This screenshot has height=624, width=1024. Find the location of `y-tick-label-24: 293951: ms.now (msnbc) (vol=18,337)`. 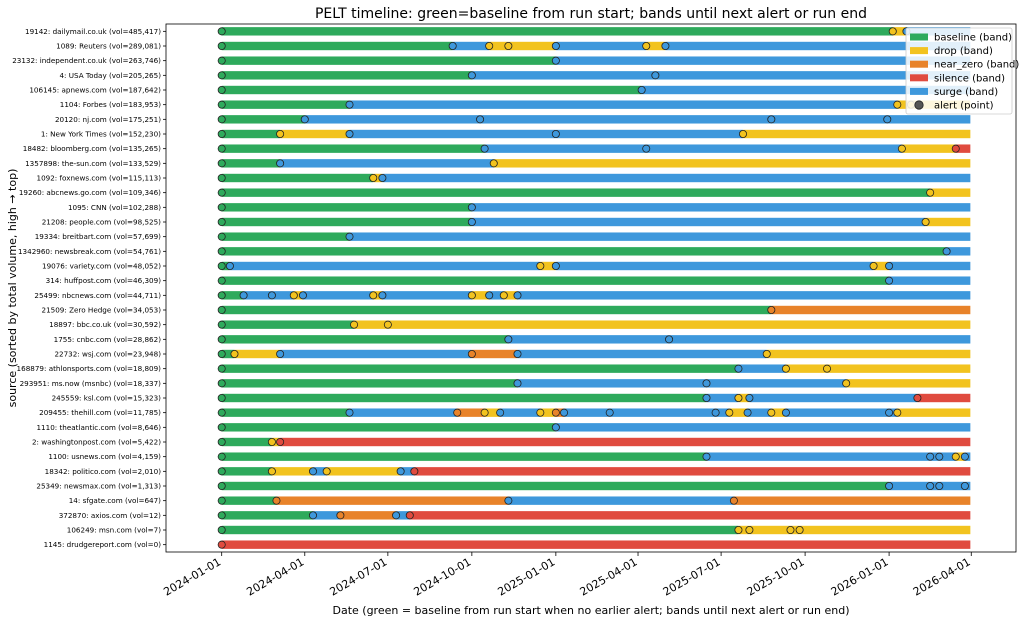

y-tick-label-24: 293951: ms.now (msnbc) (vol=18,337) is located at coordinates (91, 383).